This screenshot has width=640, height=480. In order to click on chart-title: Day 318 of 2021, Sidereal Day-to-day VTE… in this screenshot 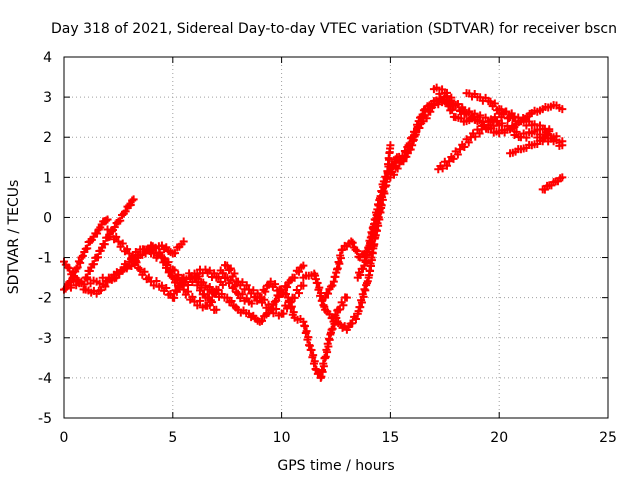, I will do `click(334, 29)`.